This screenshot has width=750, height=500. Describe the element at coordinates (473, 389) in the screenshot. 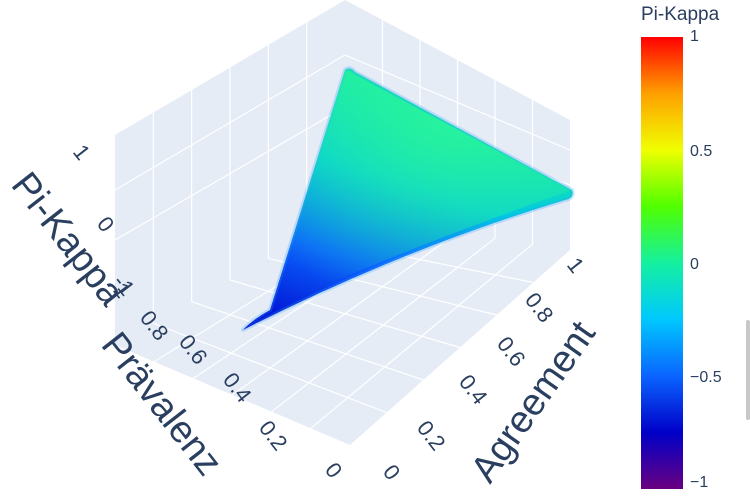

I see `tick-label: 0.4` at that location.